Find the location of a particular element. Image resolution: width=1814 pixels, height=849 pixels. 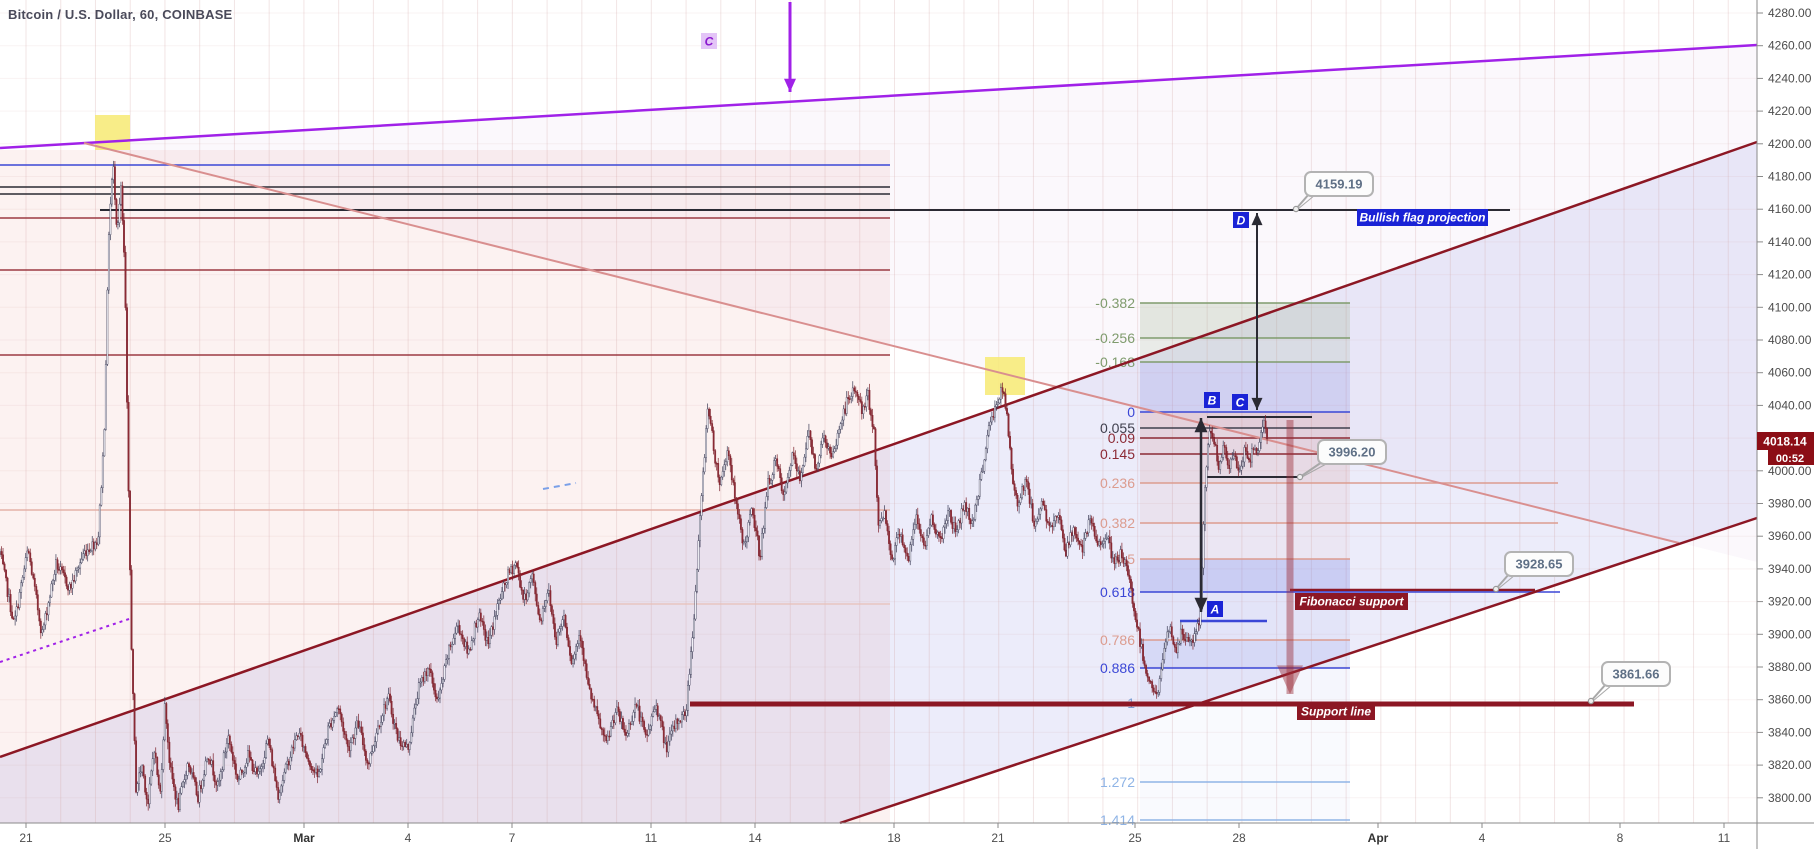

purple-wave-arrow is located at coordinates (790, 47).